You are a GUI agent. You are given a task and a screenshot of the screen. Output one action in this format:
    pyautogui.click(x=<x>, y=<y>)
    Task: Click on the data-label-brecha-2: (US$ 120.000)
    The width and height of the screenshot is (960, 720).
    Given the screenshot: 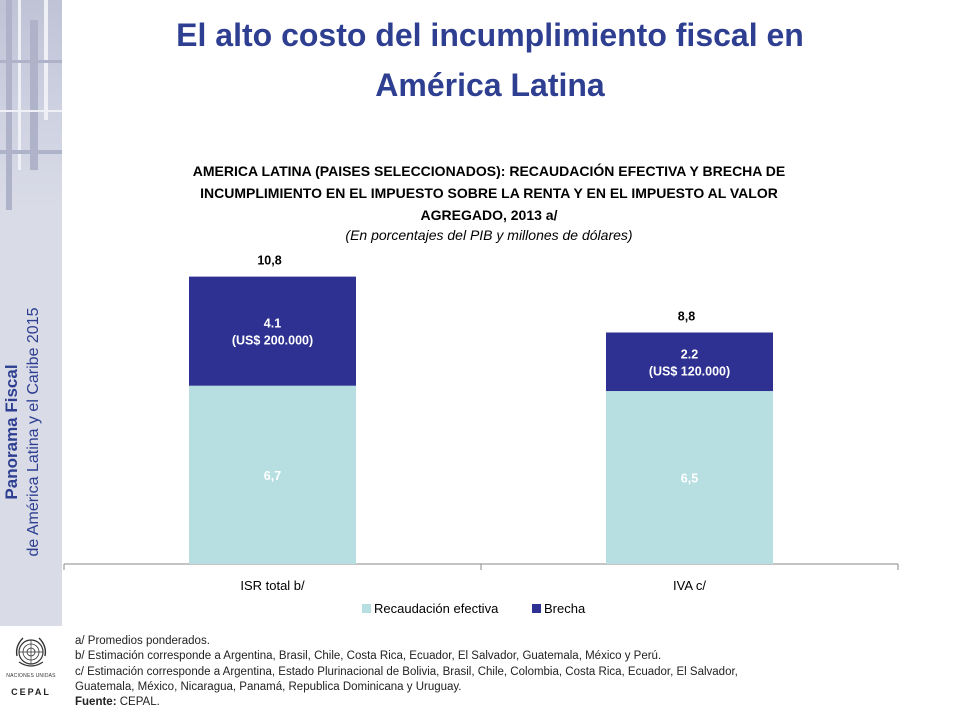 What is the action you would take?
    pyautogui.click(x=689, y=371)
    